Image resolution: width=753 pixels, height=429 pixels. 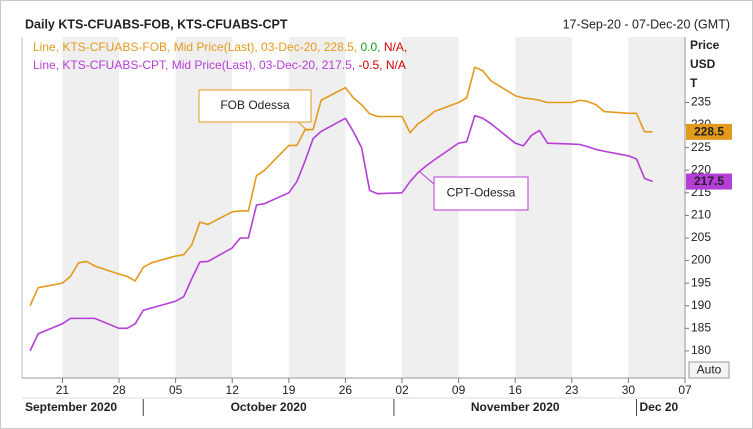 What do you see at coordinates (701, 305) in the screenshot?
I see `y-tick-label: 190` at bounding box center [701, 305].